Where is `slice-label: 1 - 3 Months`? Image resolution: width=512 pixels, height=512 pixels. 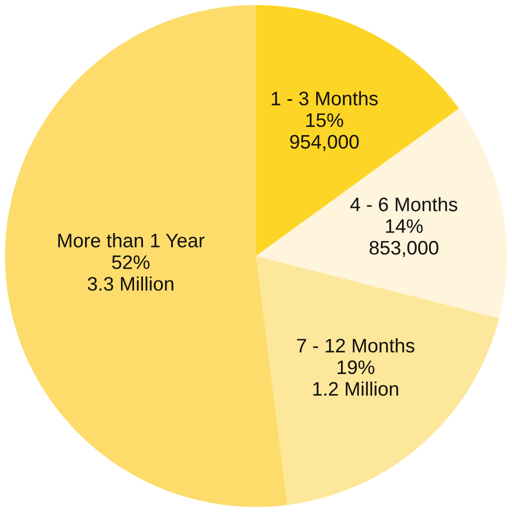
slice-label: 1 - 3 Months is located at coordinates (325, 98).